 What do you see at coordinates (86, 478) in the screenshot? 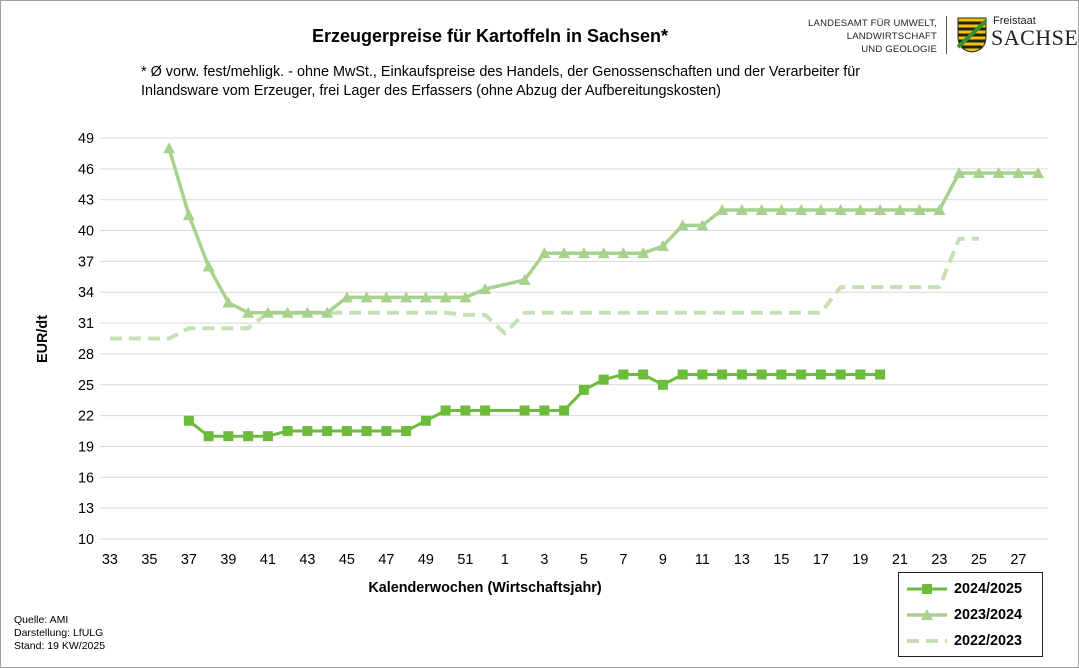
I see `y-tick-label: 16` at bounding box center [86, 478].